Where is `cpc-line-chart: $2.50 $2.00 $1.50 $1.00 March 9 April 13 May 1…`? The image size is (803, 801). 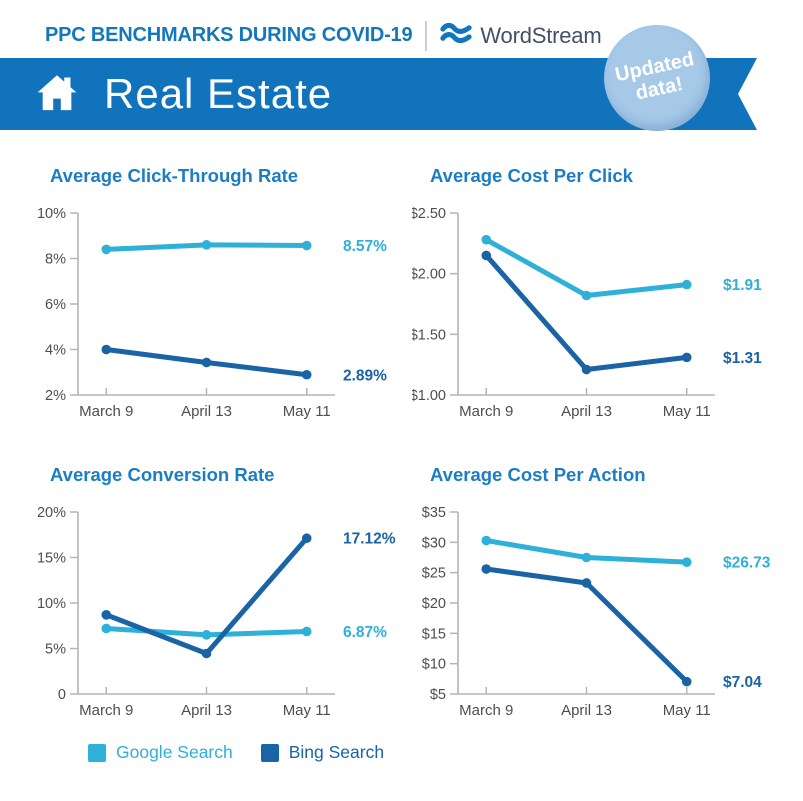 cpc-line-chart: $2.50 $2.00 $1.50 $1.00 March 9 April 13 May 1… is located at coordinates (587, 313).